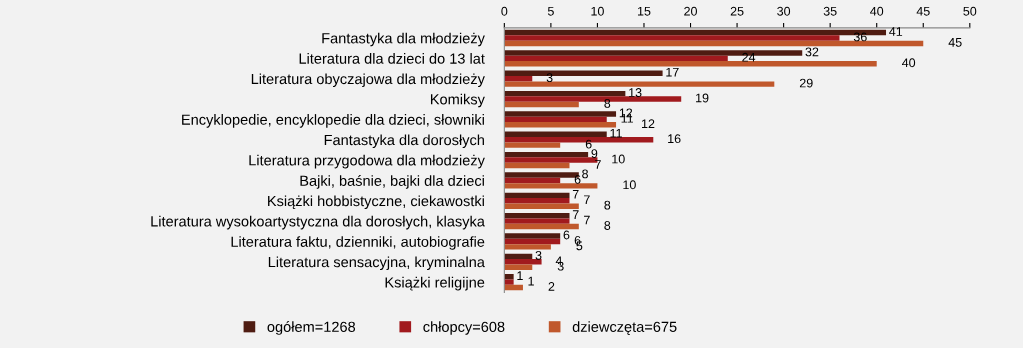  I want to click on x-tick-label: 30, so click(784, 11).